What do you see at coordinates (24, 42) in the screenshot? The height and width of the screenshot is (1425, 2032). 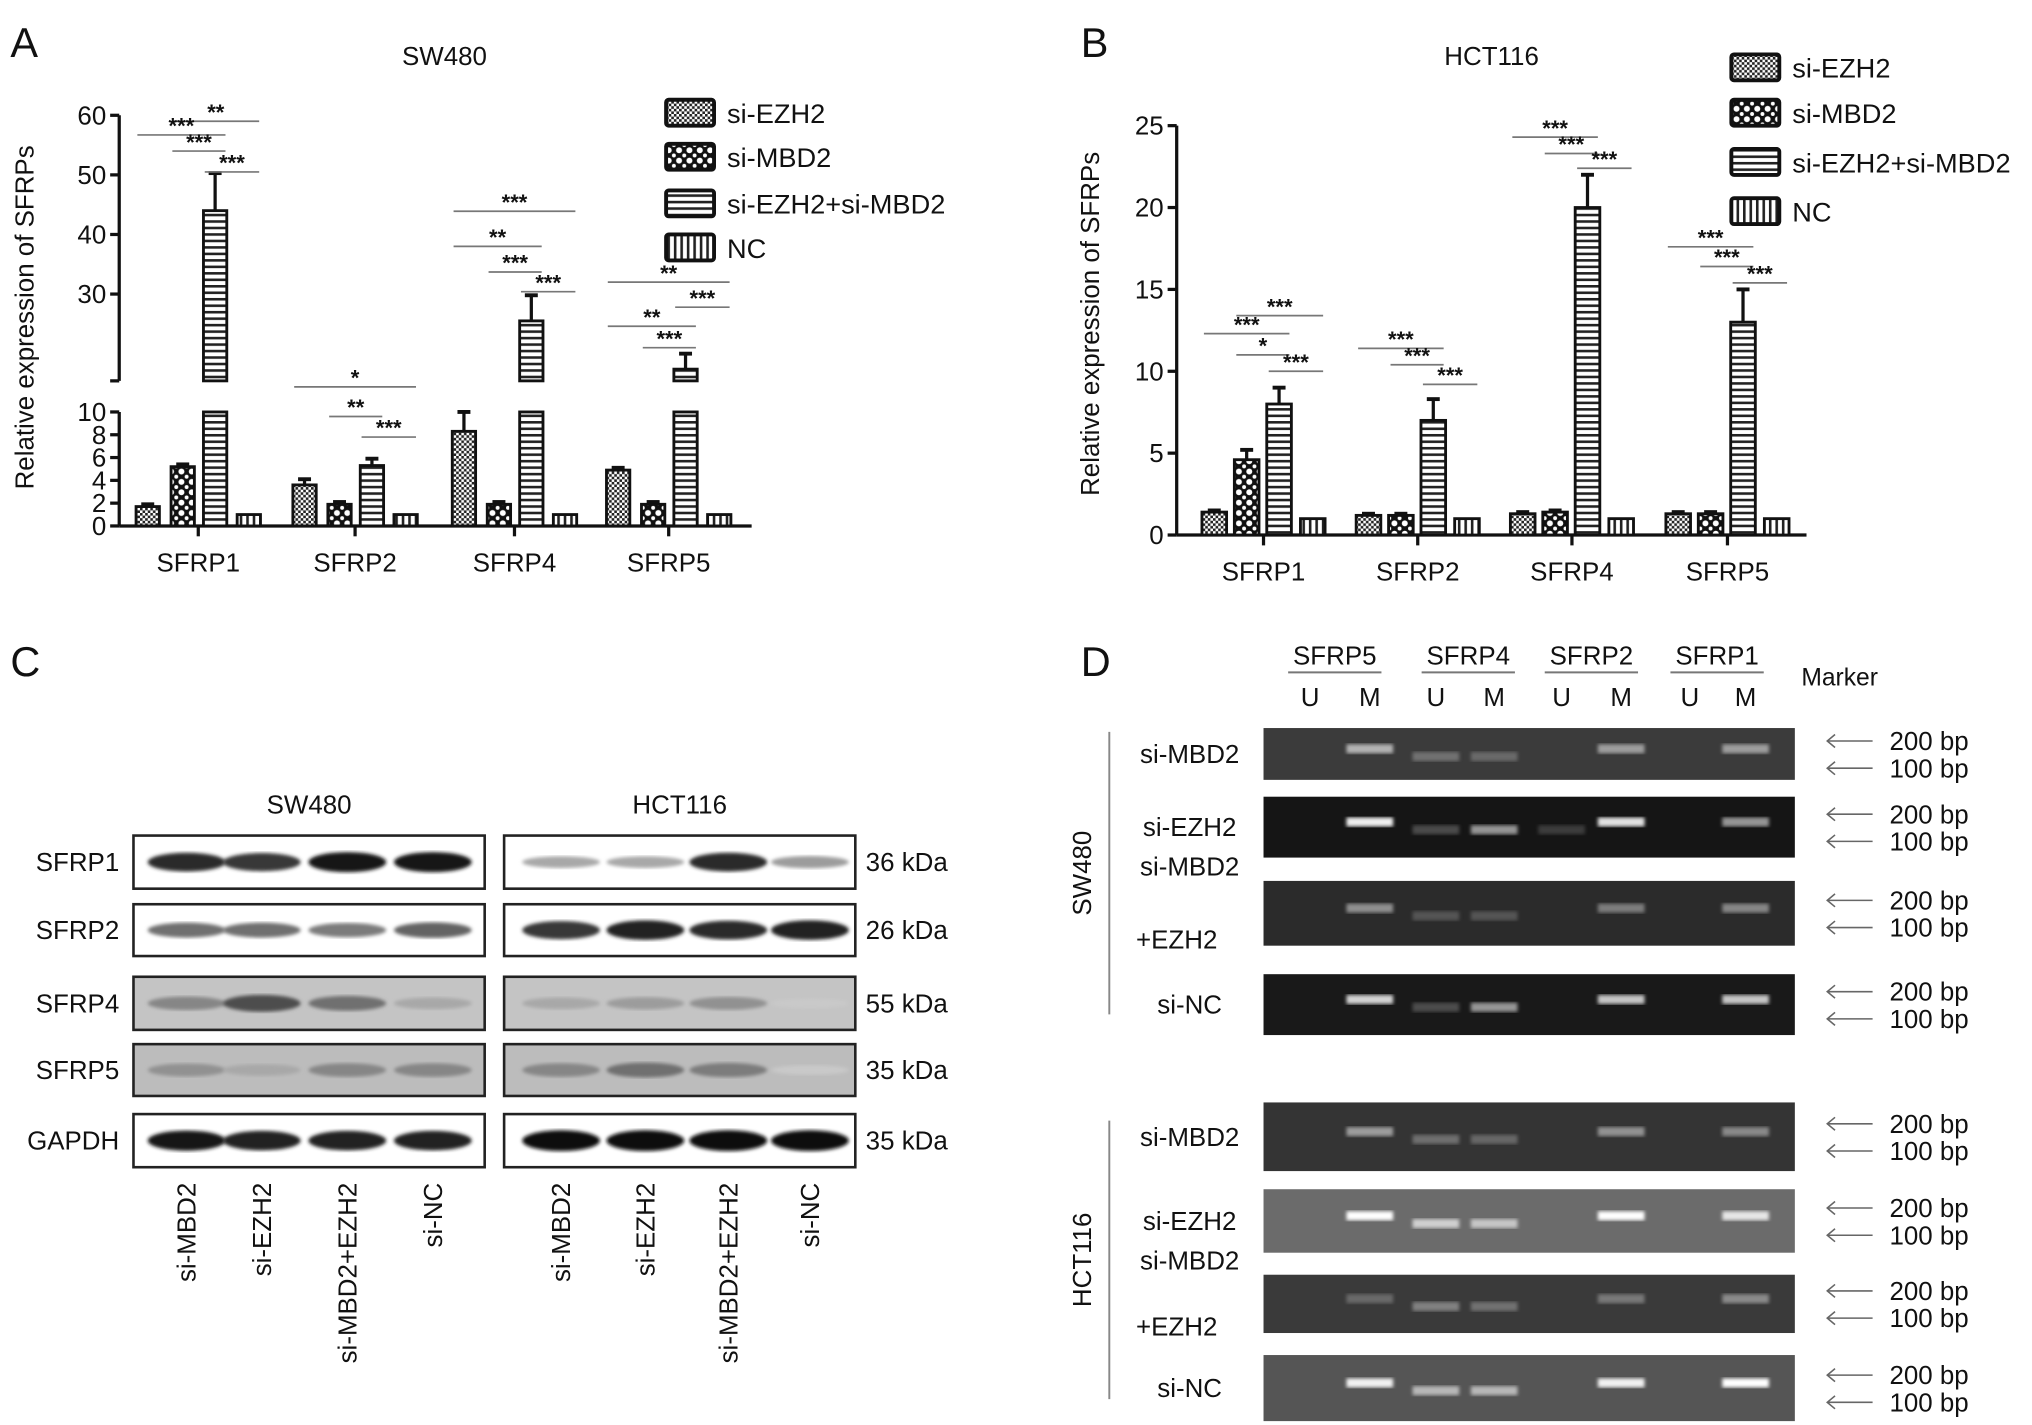 I see `panel-label-a: A` at bounding box center [24, 42].